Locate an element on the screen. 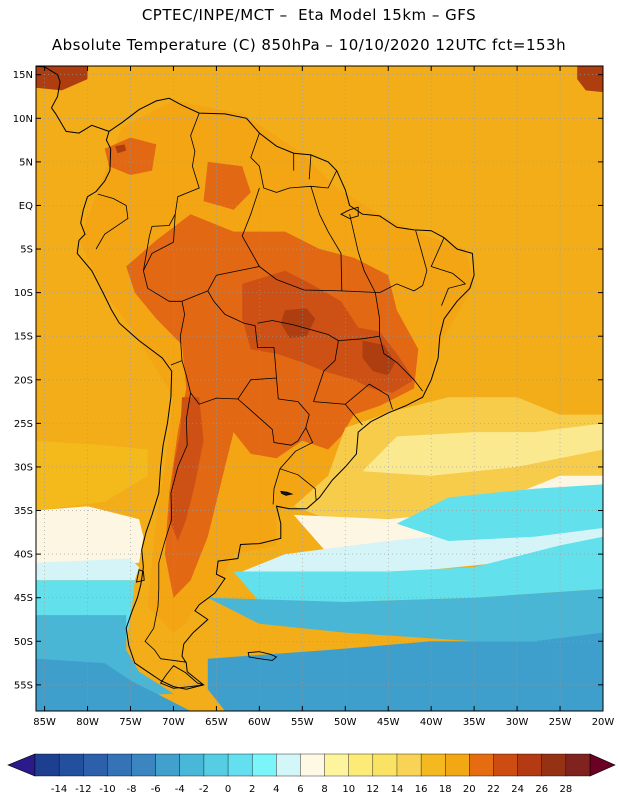  lon-tick-label: 25W is located at coordinates (560, 722).